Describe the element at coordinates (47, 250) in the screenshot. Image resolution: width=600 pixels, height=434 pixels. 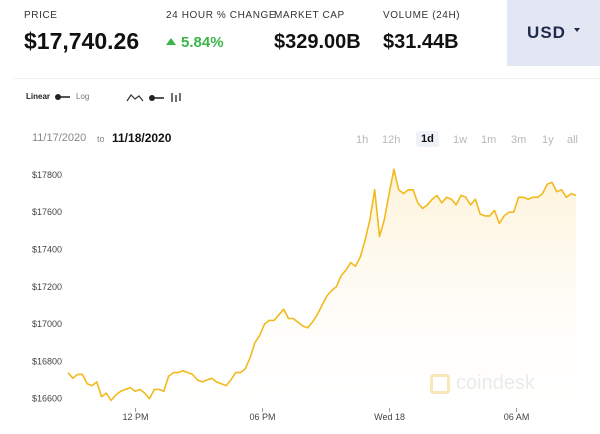
I see `y-tick-label: $17400` at that location.